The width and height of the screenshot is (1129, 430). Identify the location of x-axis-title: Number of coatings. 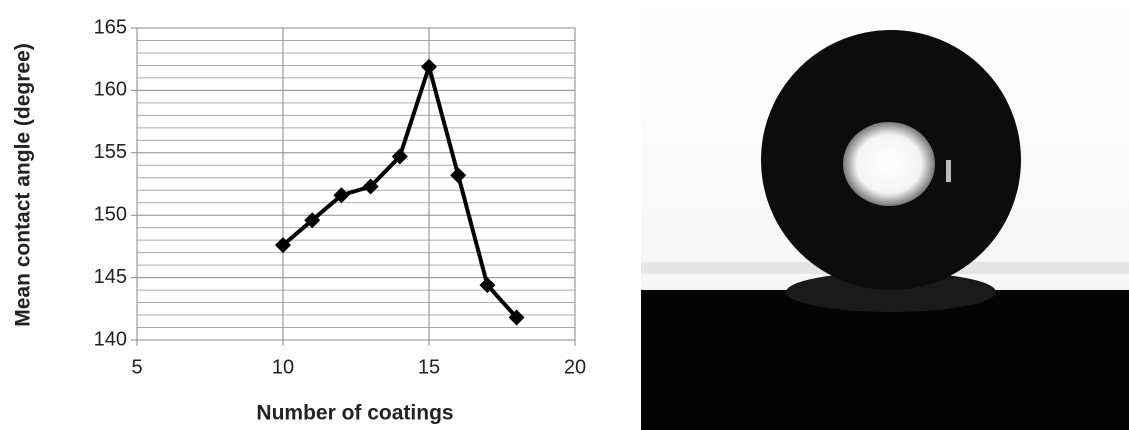
(354, 413).